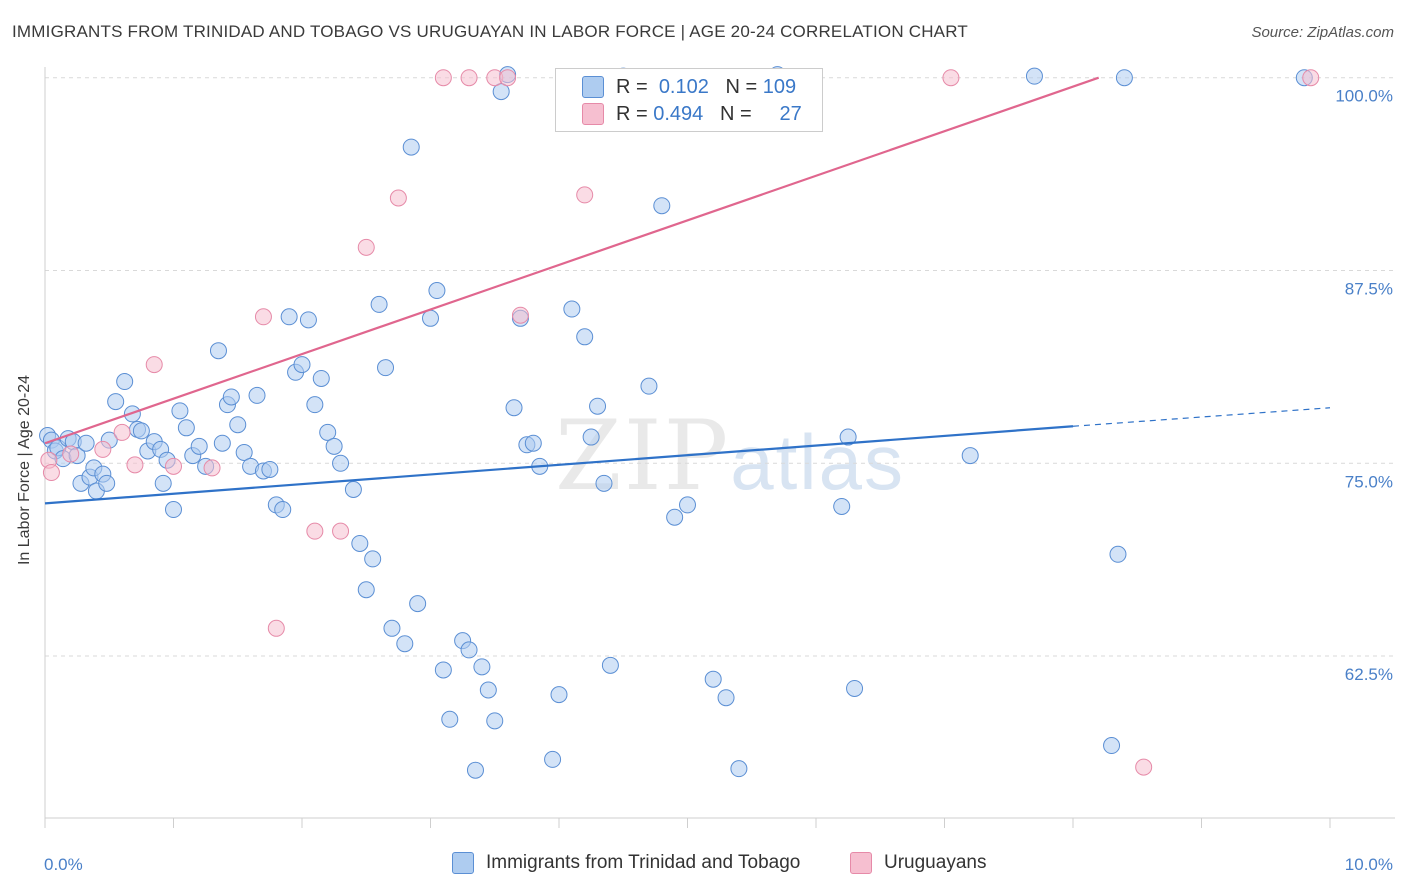  I want to click on watermark: ZIPatlas, so click(730, 456).